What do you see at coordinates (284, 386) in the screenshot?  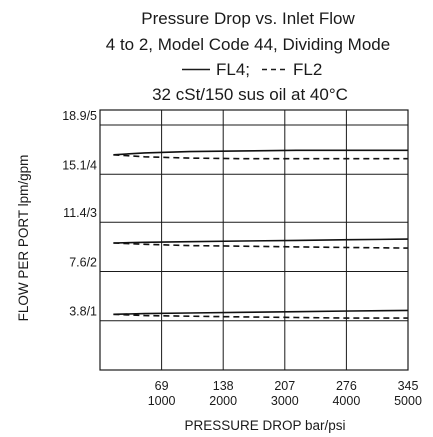 I see `x-tick-label-bar: 207` at bounding box center [284, 386].